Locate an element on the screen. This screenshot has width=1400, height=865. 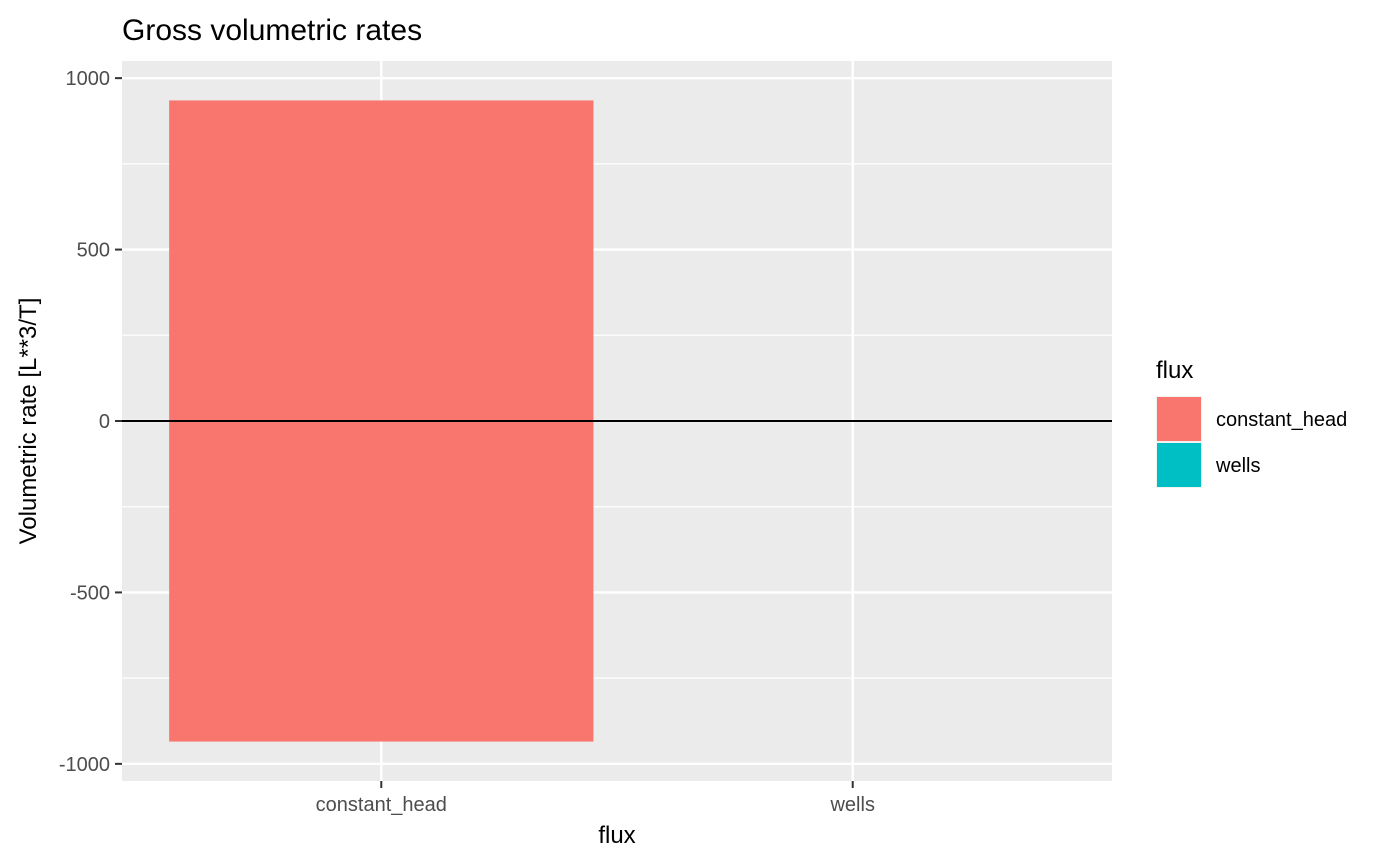
bar-constant_head-negative is located at coordinates (381, 581).